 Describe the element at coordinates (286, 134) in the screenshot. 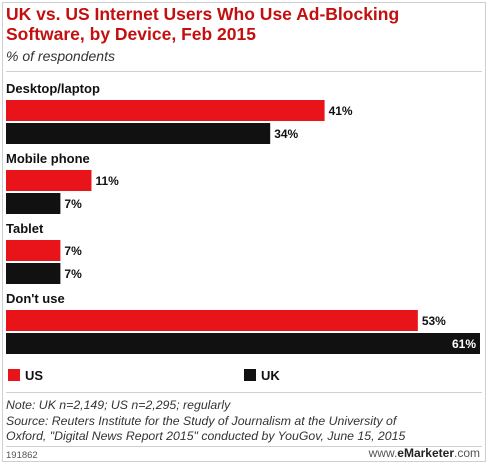

I see `data-label-uk: 34%` at that location.